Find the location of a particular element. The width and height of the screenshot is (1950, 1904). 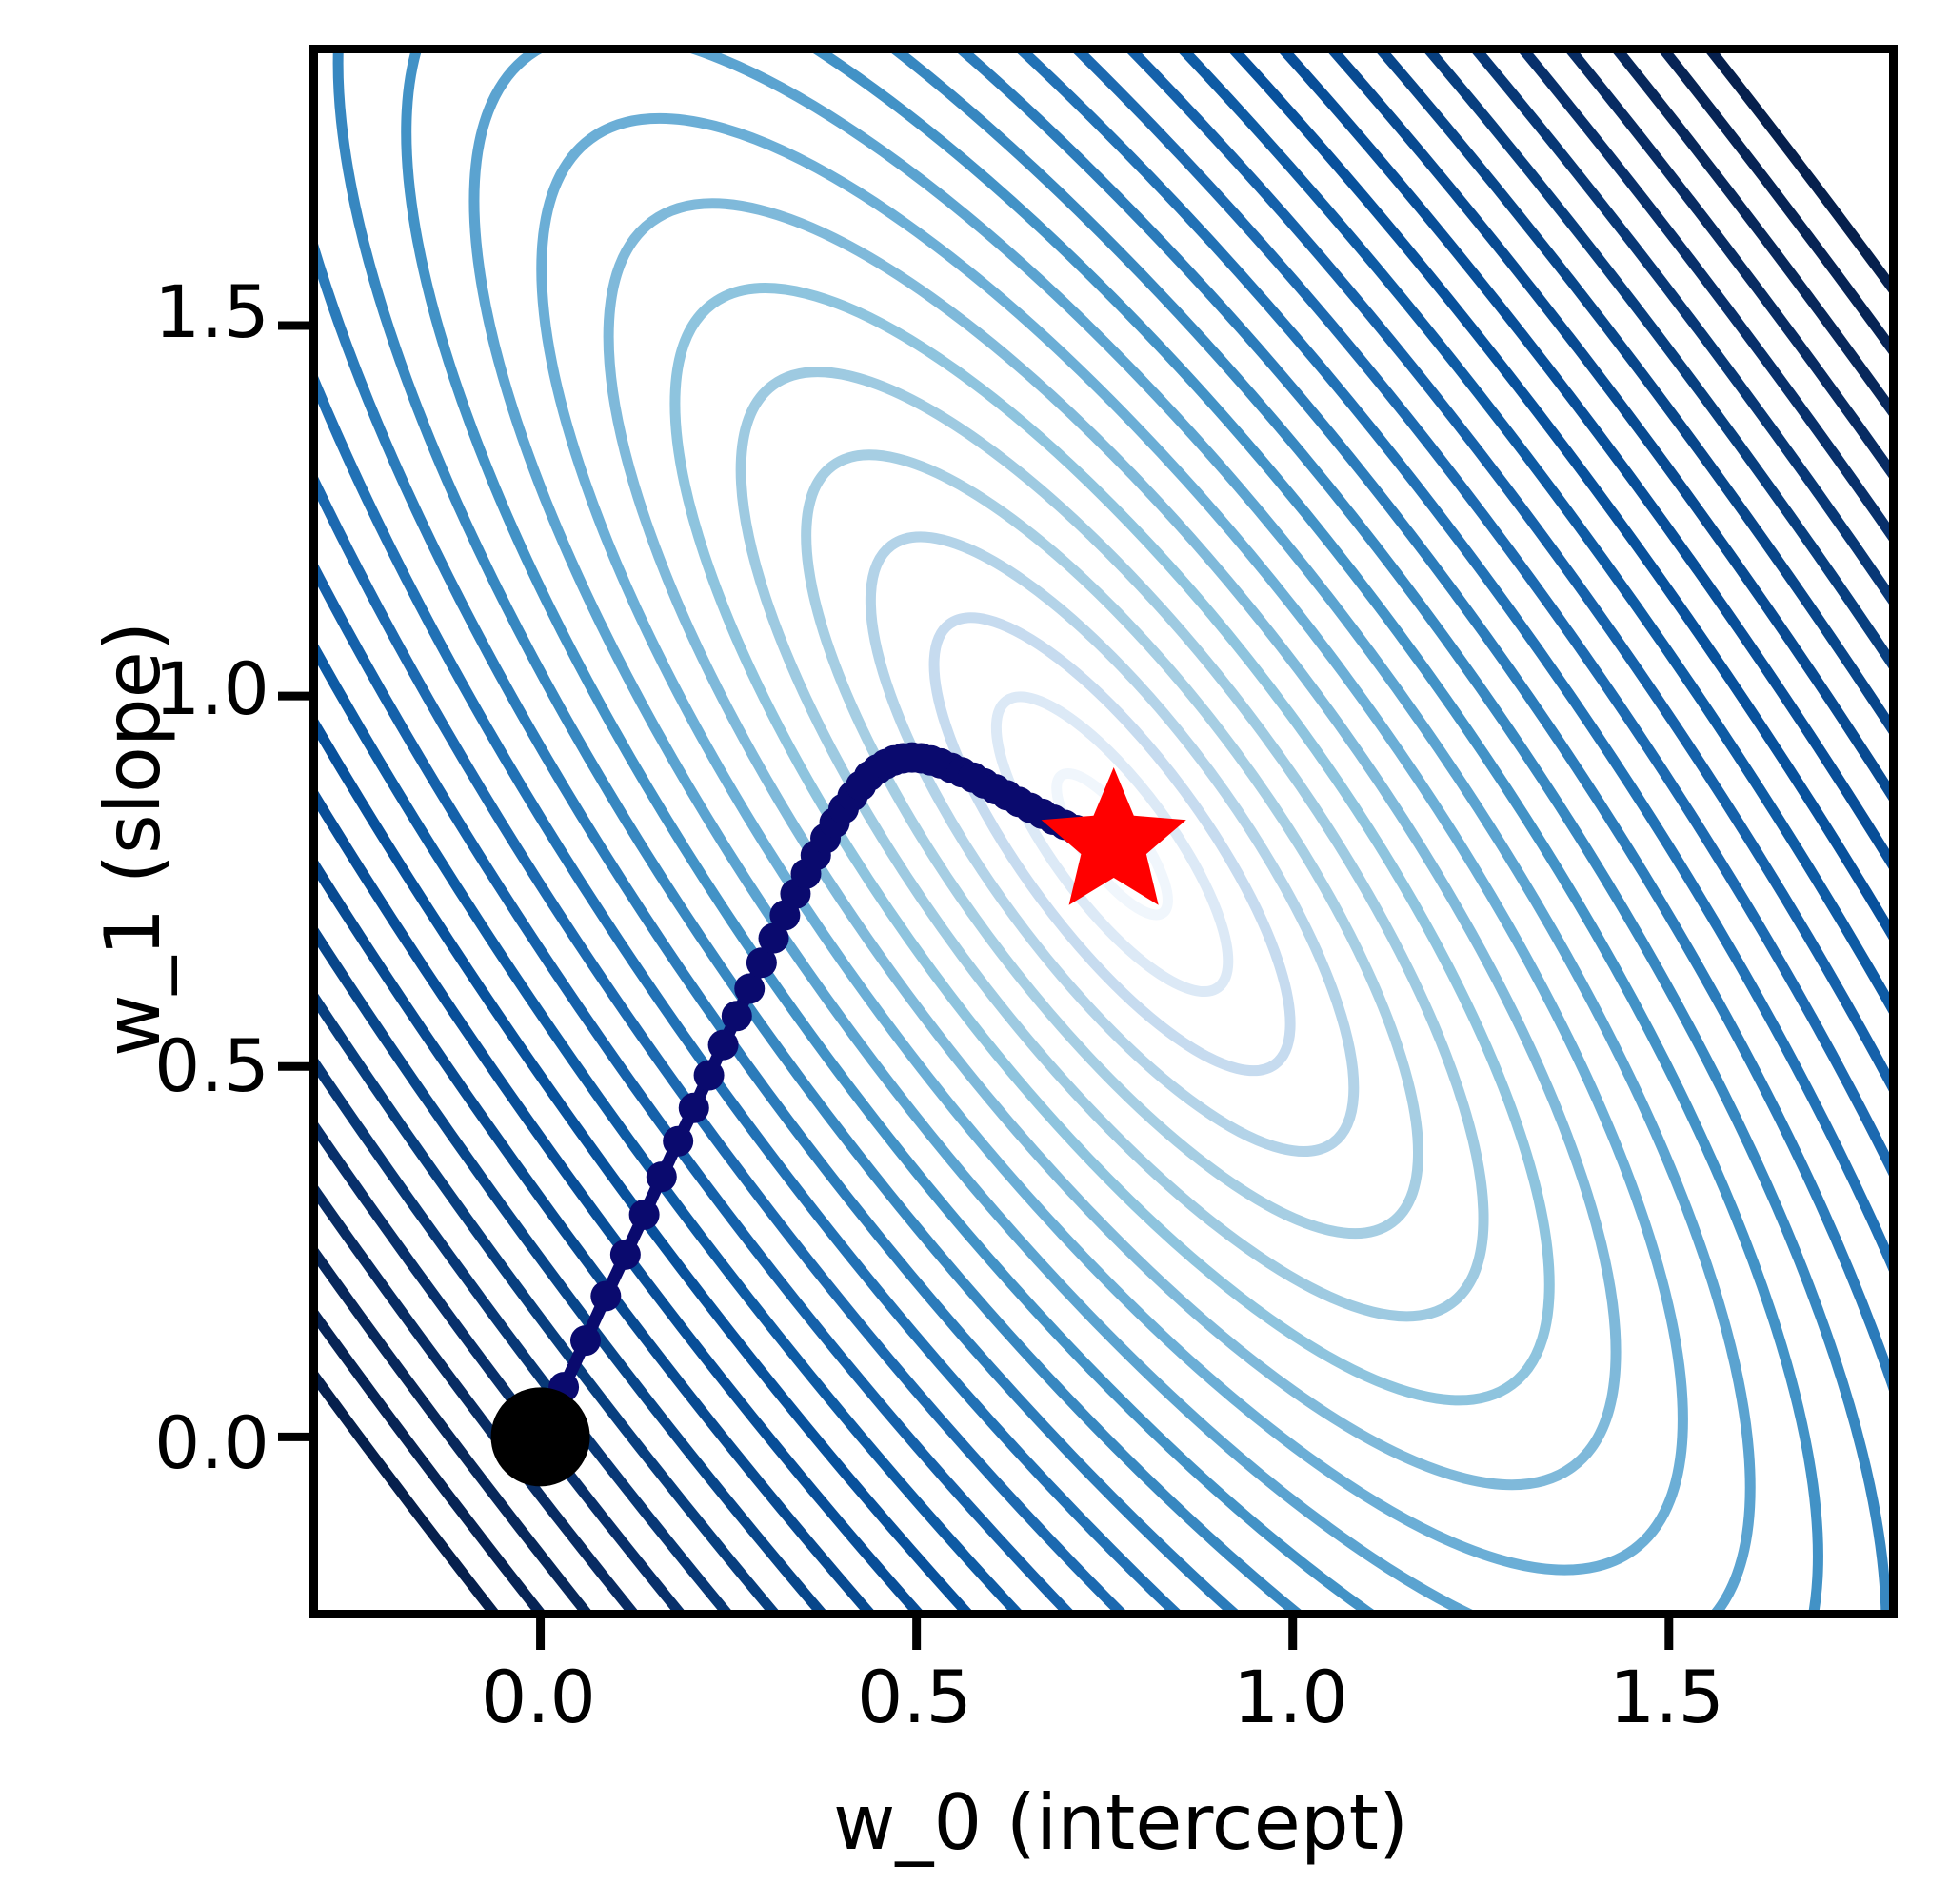

x-axis-ticks is located at coordinates (1105, 1634).